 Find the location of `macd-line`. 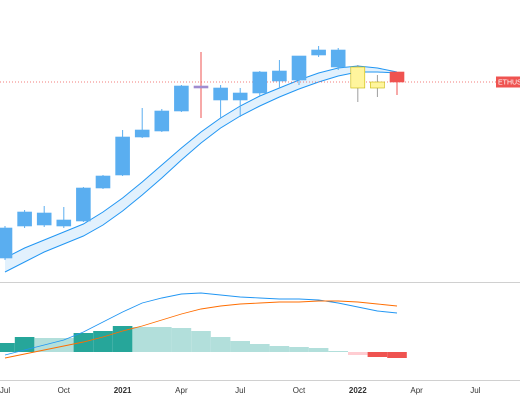

macd-line is located at coordinates (201, 324).